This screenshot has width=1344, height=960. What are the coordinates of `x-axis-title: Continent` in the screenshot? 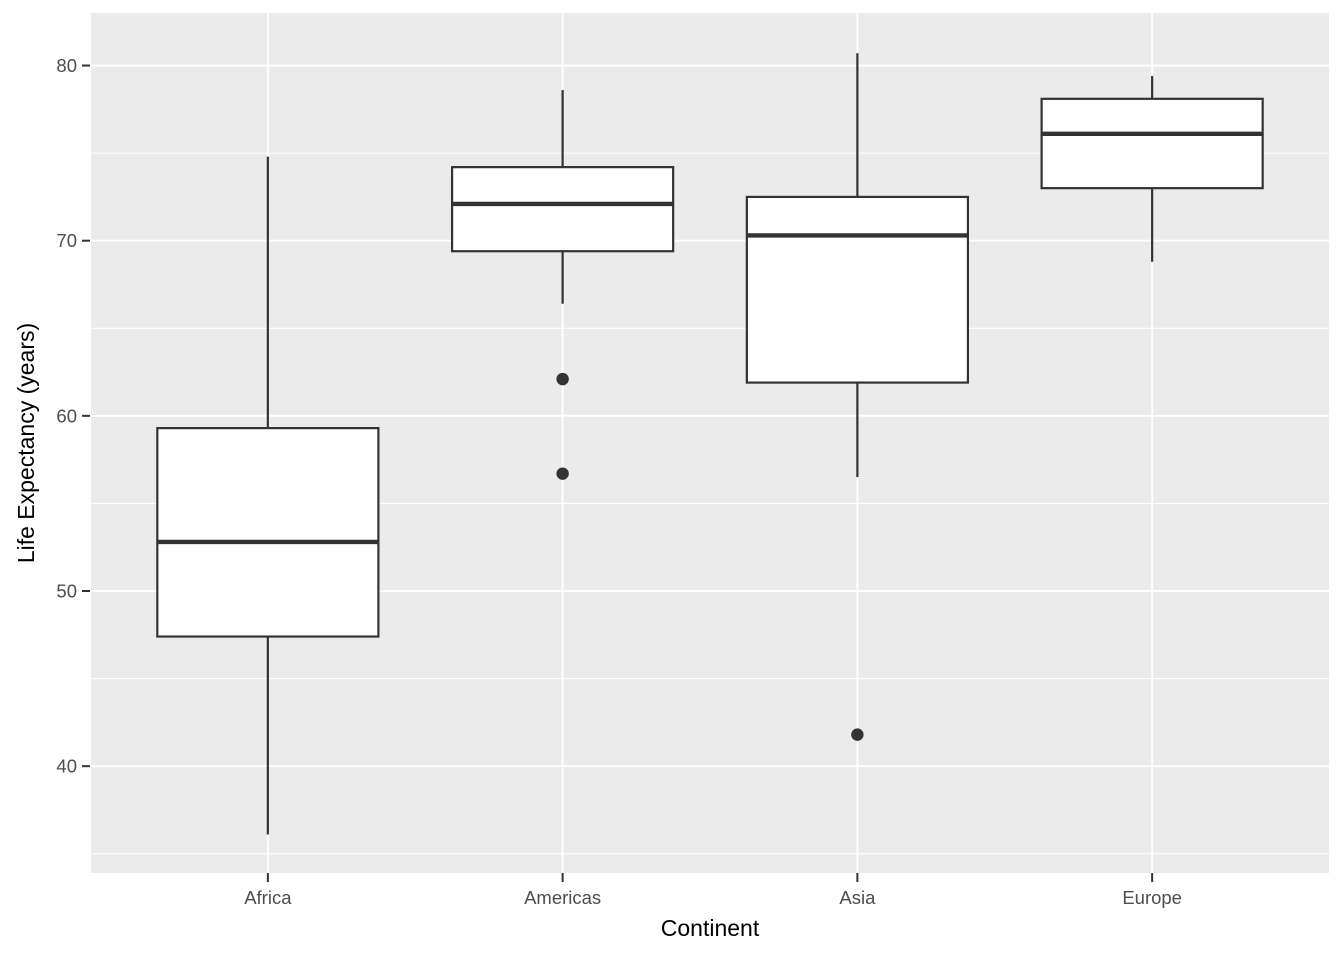 It's located at (710, 928).